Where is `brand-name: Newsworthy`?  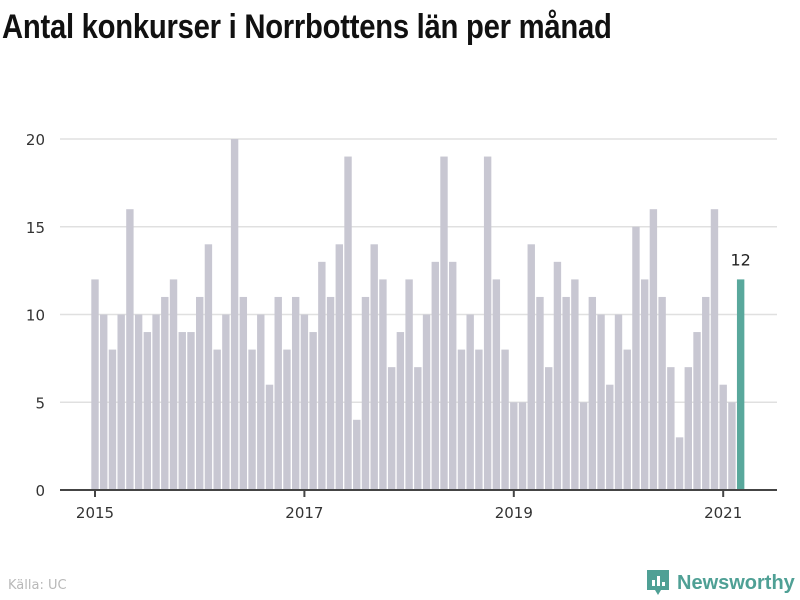
brand-name: Newsworthy is located at coordinates (736, 582).